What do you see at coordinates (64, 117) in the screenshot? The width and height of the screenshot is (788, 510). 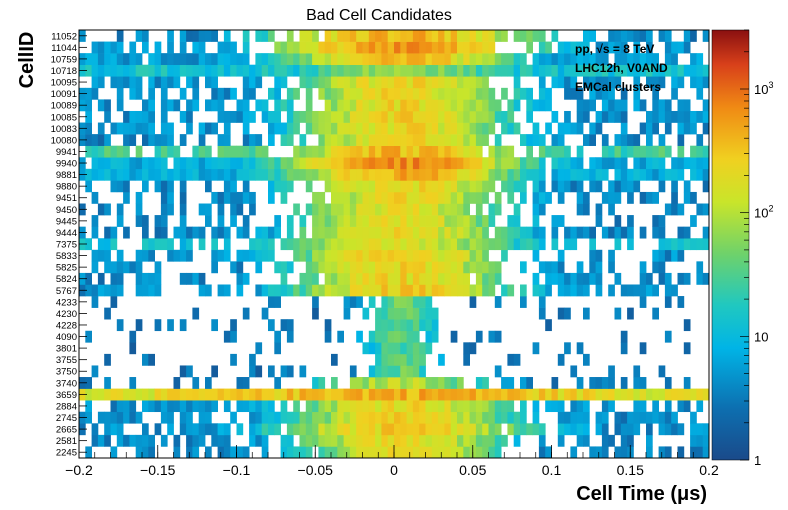 I see `y-tick-label: 10085` at bounding box center [64, 117].